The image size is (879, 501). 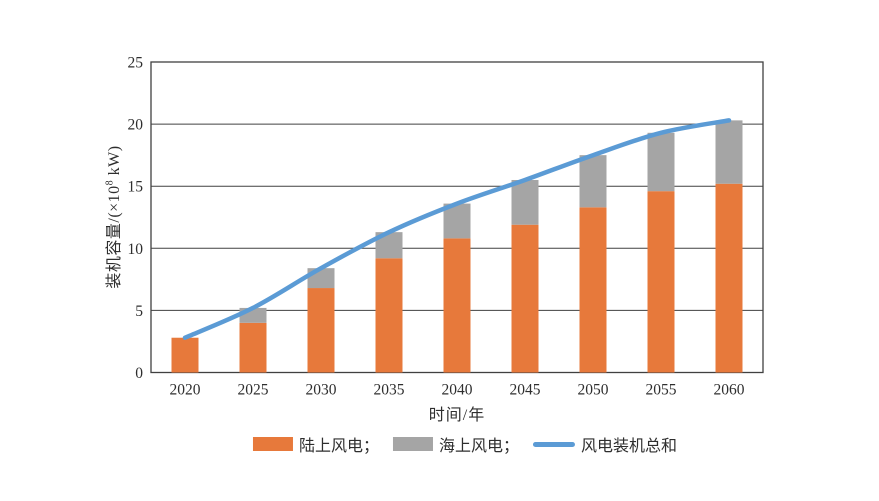 I want to click on legend-label-offshore: 海上风电；, so click(x=479, y=446).